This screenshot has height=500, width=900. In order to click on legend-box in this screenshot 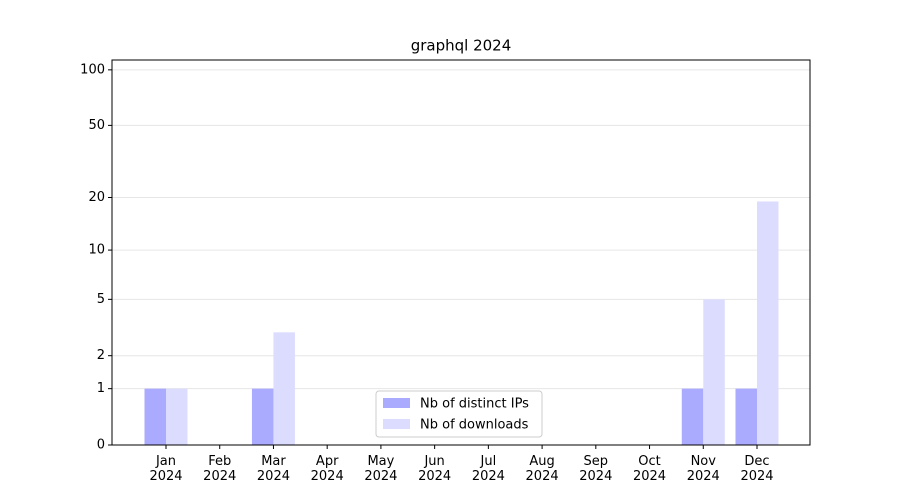, I will do `click(459, 414)`.